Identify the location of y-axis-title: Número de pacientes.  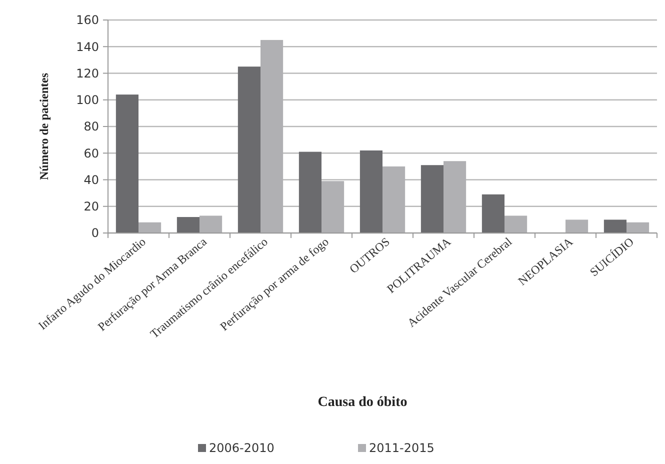
(44, 126).